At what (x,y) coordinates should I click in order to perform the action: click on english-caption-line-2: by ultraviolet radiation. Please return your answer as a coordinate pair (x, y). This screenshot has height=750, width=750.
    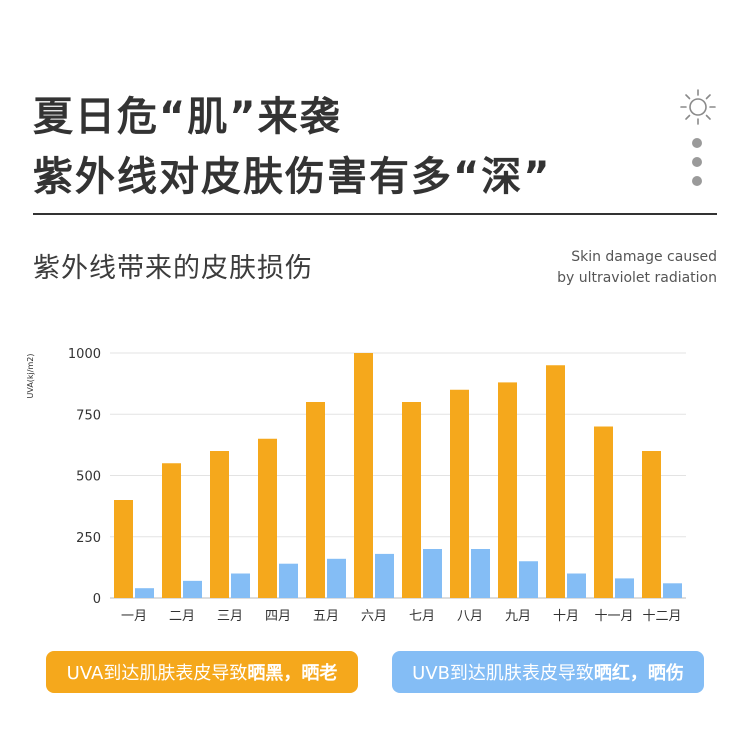
    Looking at the image, I should click on (637, 278).